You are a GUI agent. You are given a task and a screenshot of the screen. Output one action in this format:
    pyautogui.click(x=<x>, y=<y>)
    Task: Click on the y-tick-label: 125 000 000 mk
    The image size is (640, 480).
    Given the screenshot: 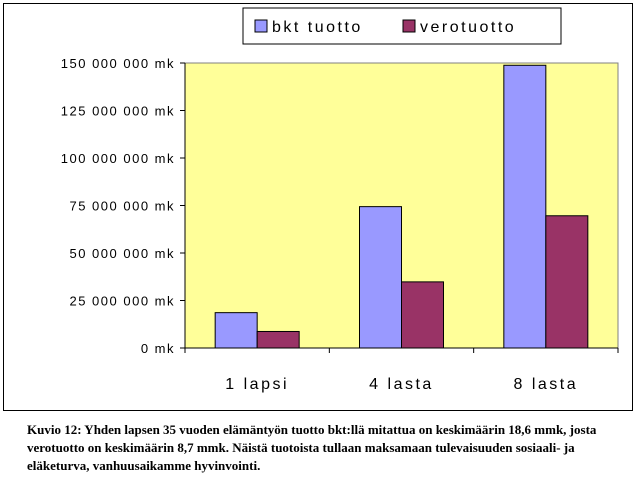 What is the action you would take?
    pyautogui.click(x=118, y=111)
    